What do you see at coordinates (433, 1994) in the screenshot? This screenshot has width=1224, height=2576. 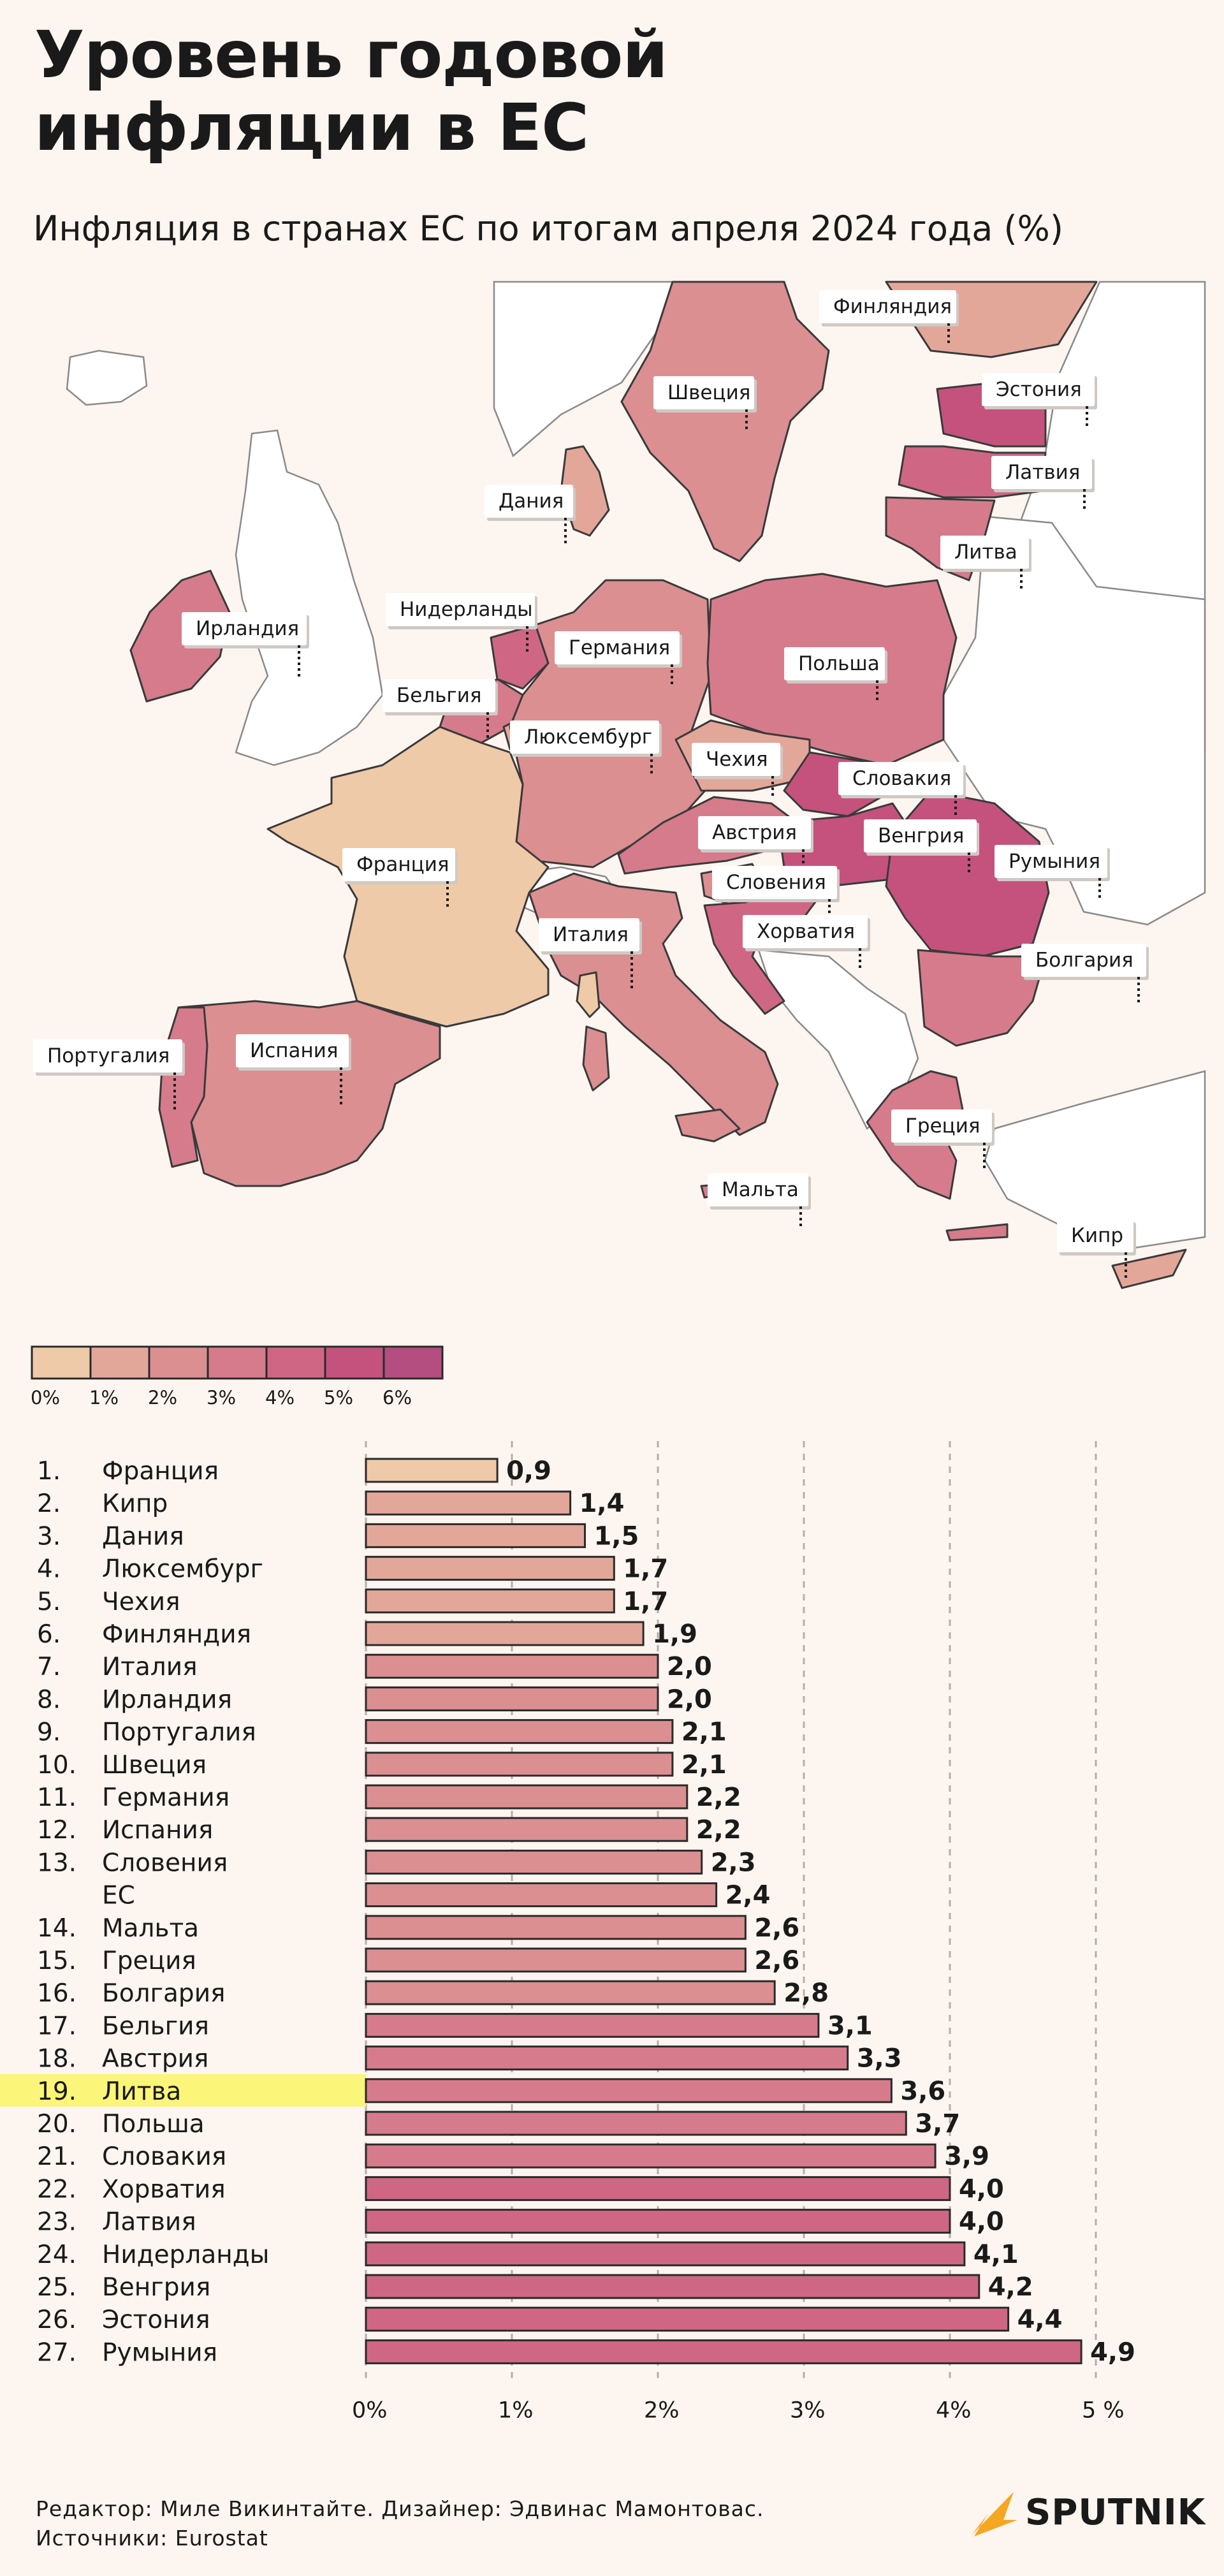 I see `bar-row-bolgariya: 16. Болгария 2,8` at bounding box center [433, 1994].